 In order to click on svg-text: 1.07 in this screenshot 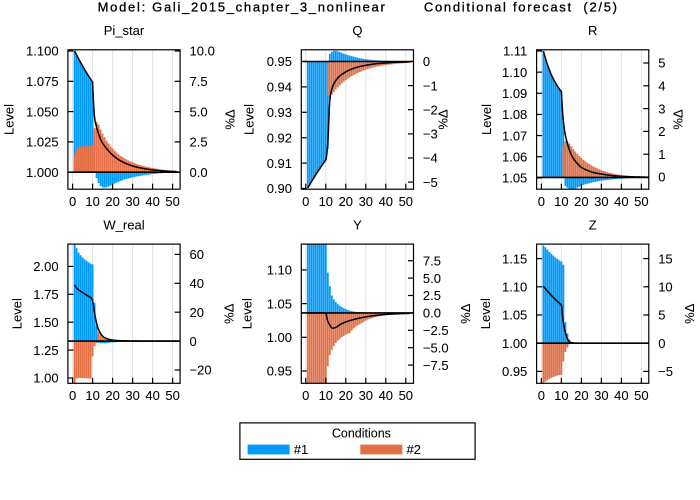, I will do `click(514, 135)`.